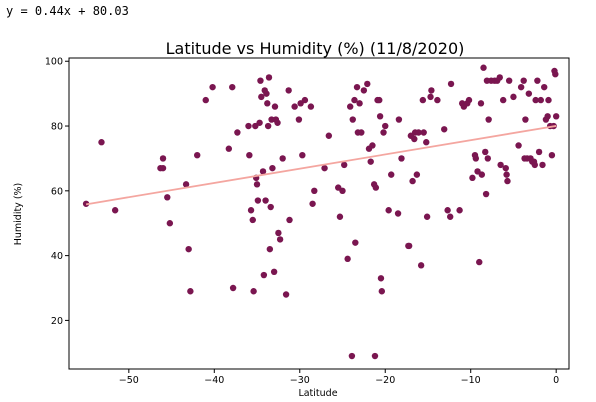 The width and height of the screenshot is (596, 402). I want to click on x-axis-ticks: −50 −40 −30 −20 −10 0, so click(339, 377).